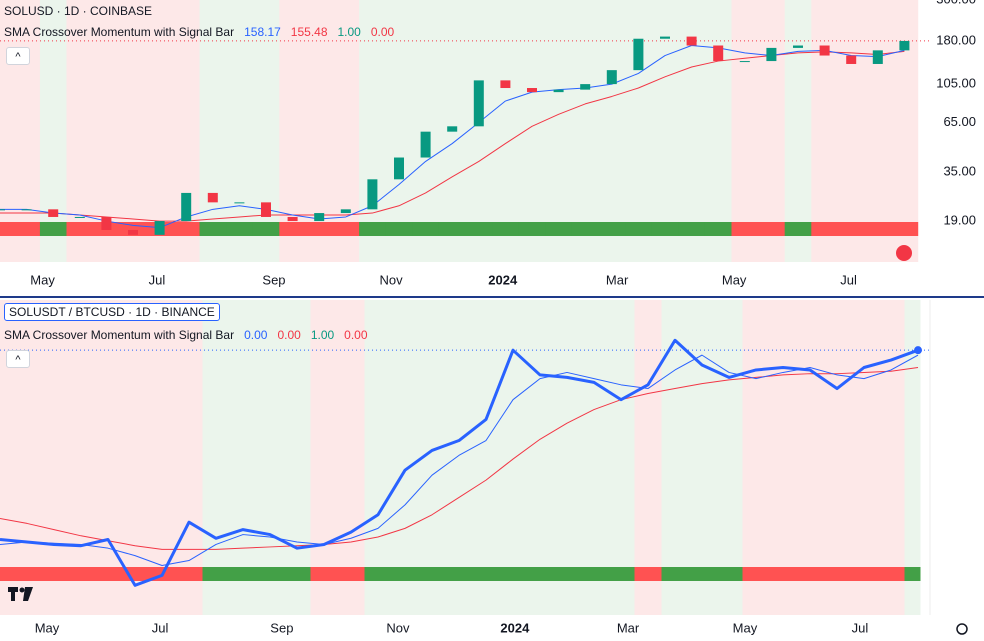 The image size is (984, 641). I want to click on y-tick-label: 19.00, so click(959, 220).